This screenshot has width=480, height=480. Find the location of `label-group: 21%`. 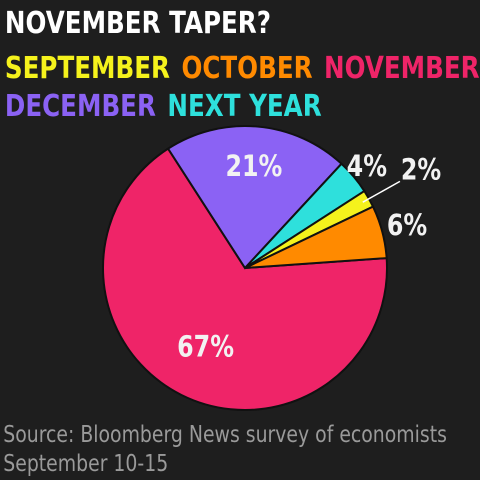

label-group: 21% is located at coordinates (253, 167).